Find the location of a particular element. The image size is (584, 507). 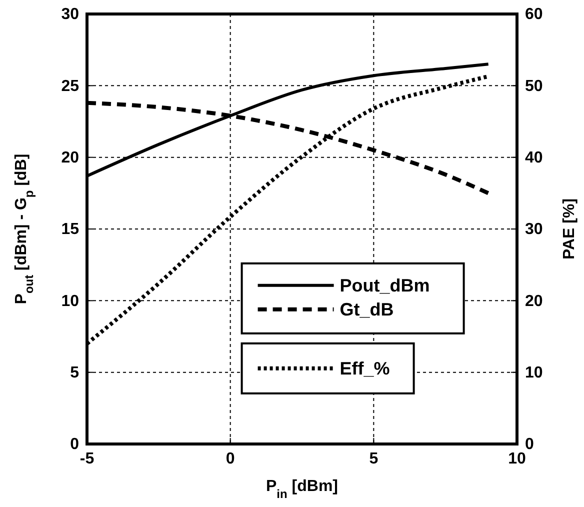

y-tick-label: 30 is located at coordinates (70, 15).